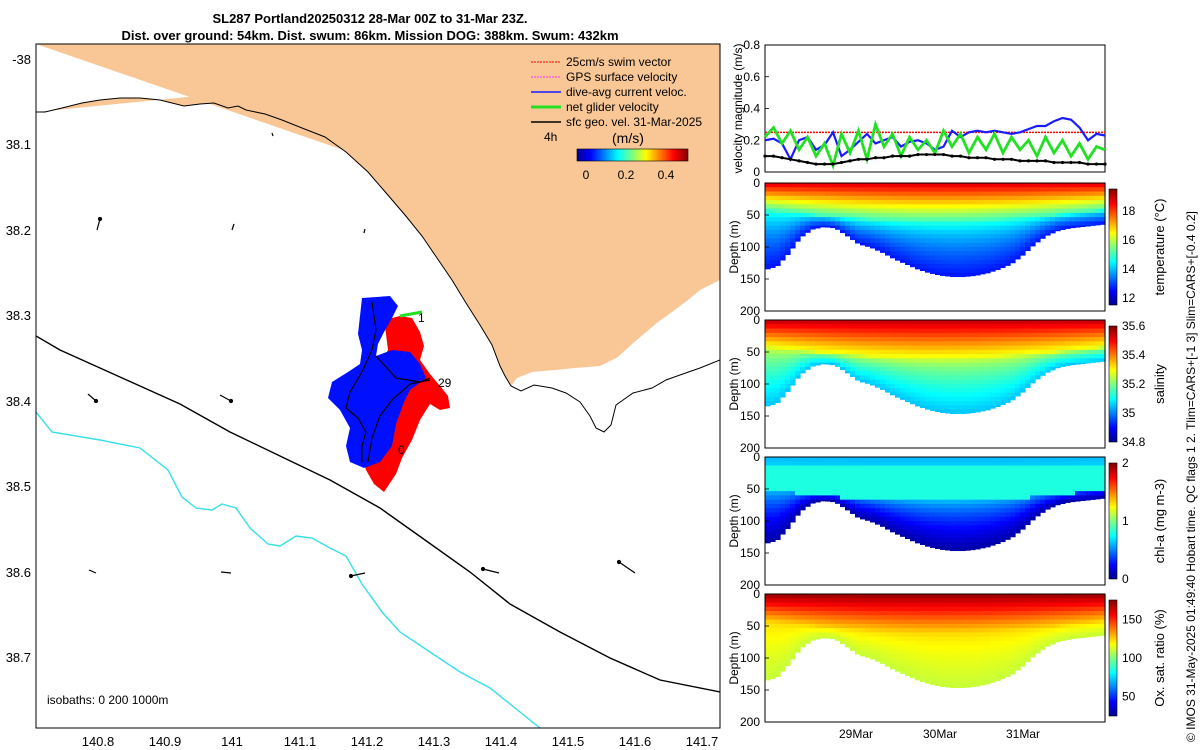  I want to click on velocity-ytick: 0.2, so click(751, 140).